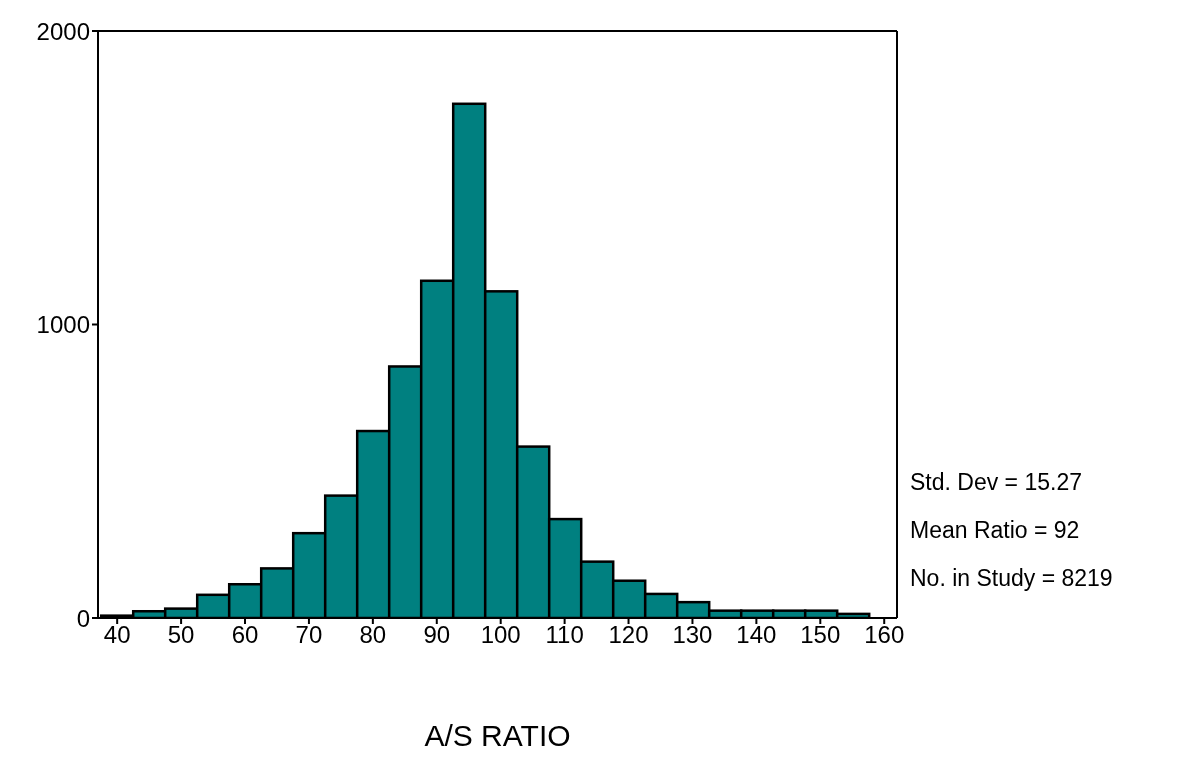  I want to click on x-tick-label: 100, so click(500, 635).